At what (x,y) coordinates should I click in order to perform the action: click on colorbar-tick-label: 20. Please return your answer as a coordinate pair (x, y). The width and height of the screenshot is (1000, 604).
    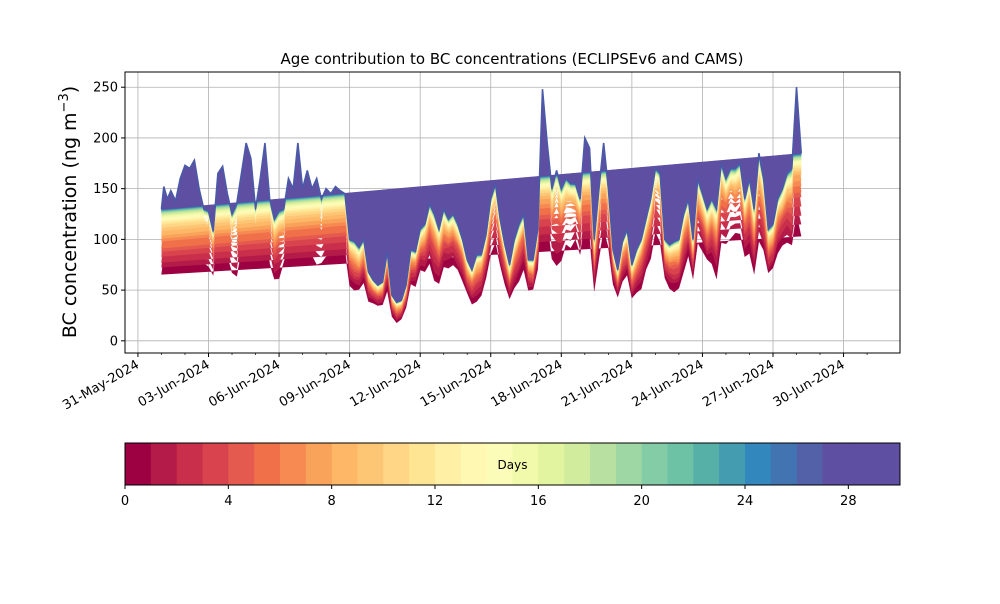
    Looking at the image, I should click on (641, 501).